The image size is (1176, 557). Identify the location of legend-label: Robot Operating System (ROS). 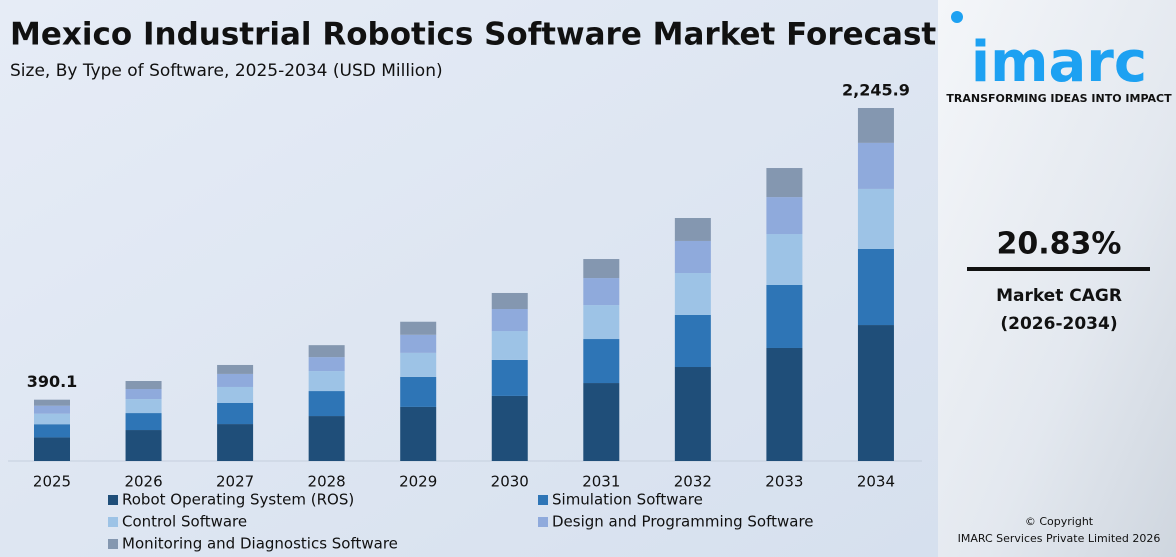
(238, 500).